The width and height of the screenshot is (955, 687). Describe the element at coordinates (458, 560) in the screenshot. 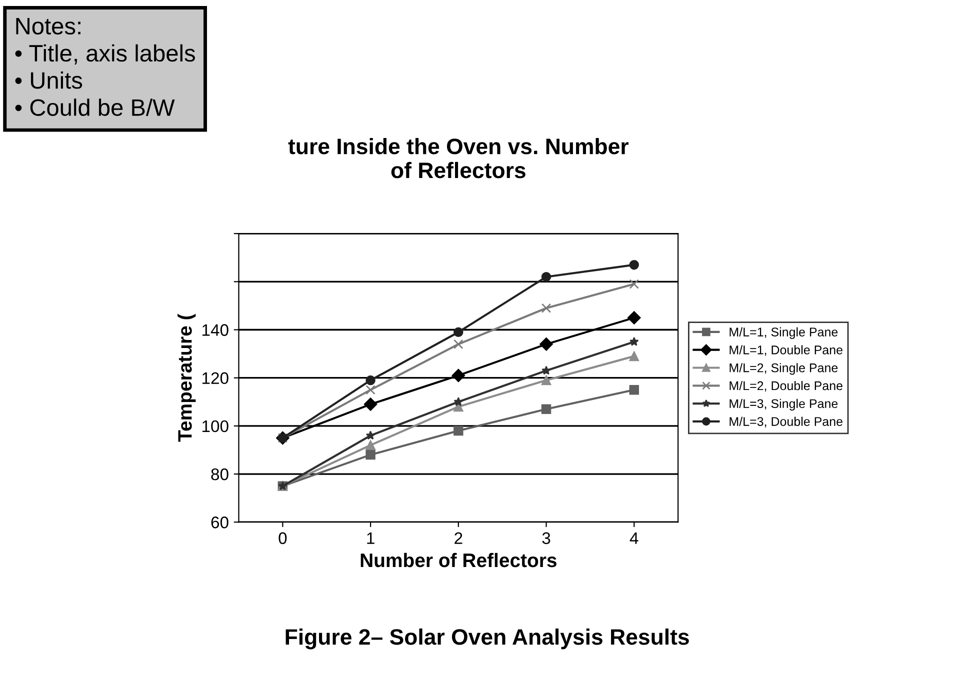

I see `x-axis-title: Number of Reflectors` at that location.